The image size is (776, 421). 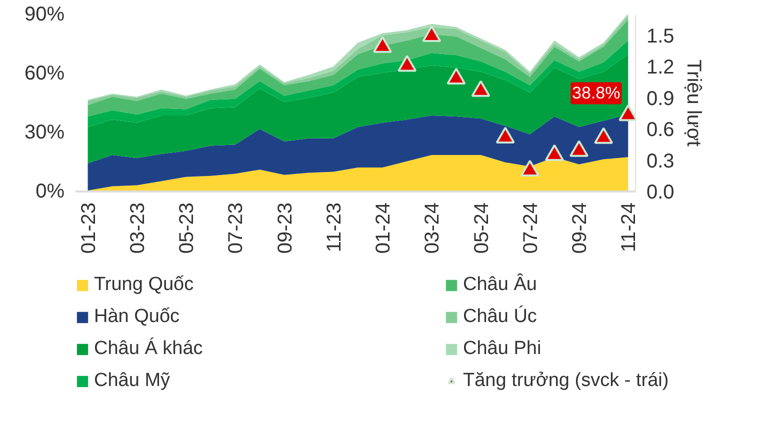 What do you see at coordinates (144, 285) in the screenshot?
I see `legend-label: Trung Quốc` at bounding box center [144, 285].